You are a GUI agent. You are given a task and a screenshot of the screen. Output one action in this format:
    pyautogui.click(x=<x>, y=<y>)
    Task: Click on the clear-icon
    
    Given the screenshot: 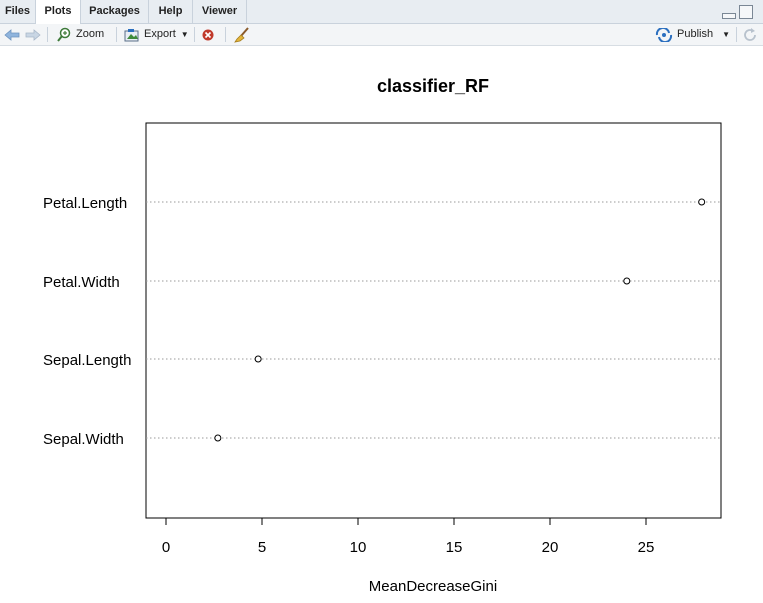 What is the action you would take?
    pyautogui.click(x=208, y=34)
    